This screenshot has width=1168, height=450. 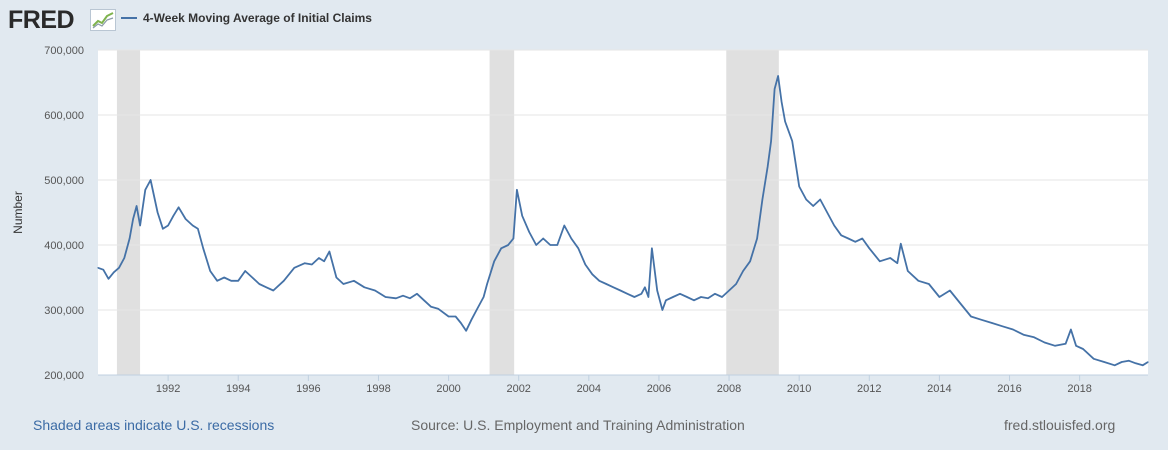 I want to click on y-tick-label: 600,000, so click(x=64, y=116).